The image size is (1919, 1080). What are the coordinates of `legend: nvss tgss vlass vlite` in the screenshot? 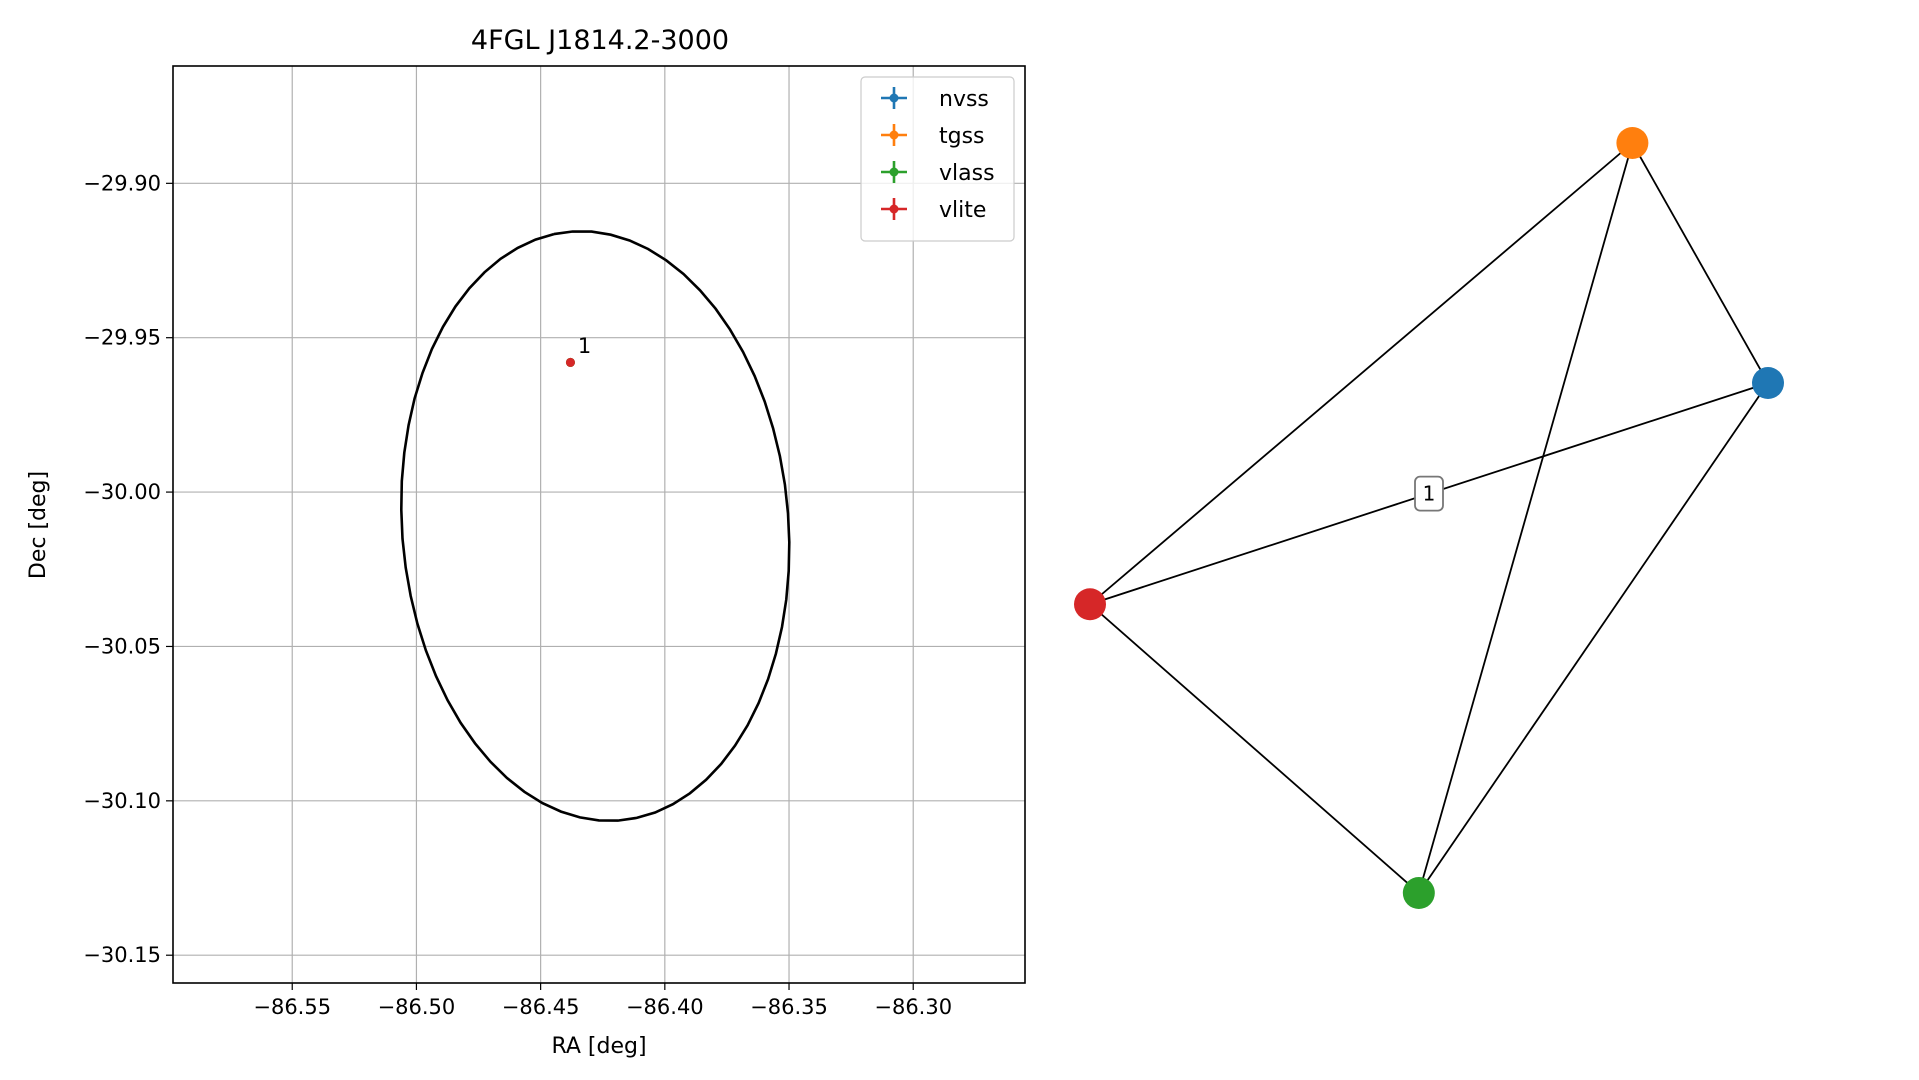 It's located at (937, 159).